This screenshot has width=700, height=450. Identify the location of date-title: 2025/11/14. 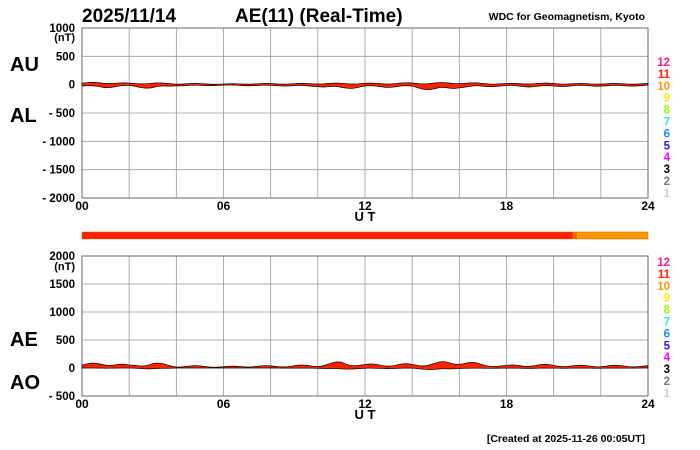
(129, 16).